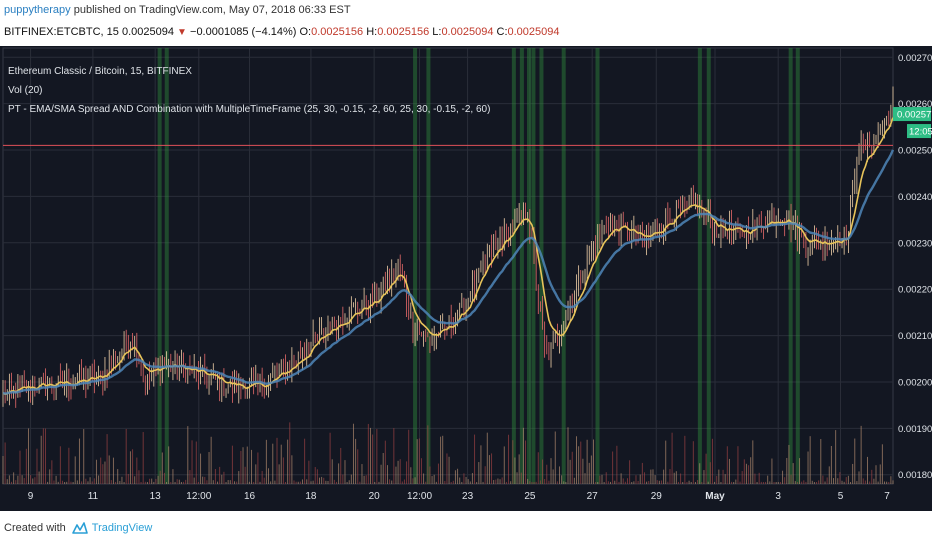  I want to click on symbol-label: BITFINEX:ETCBTC, 15, so click(61, 32).